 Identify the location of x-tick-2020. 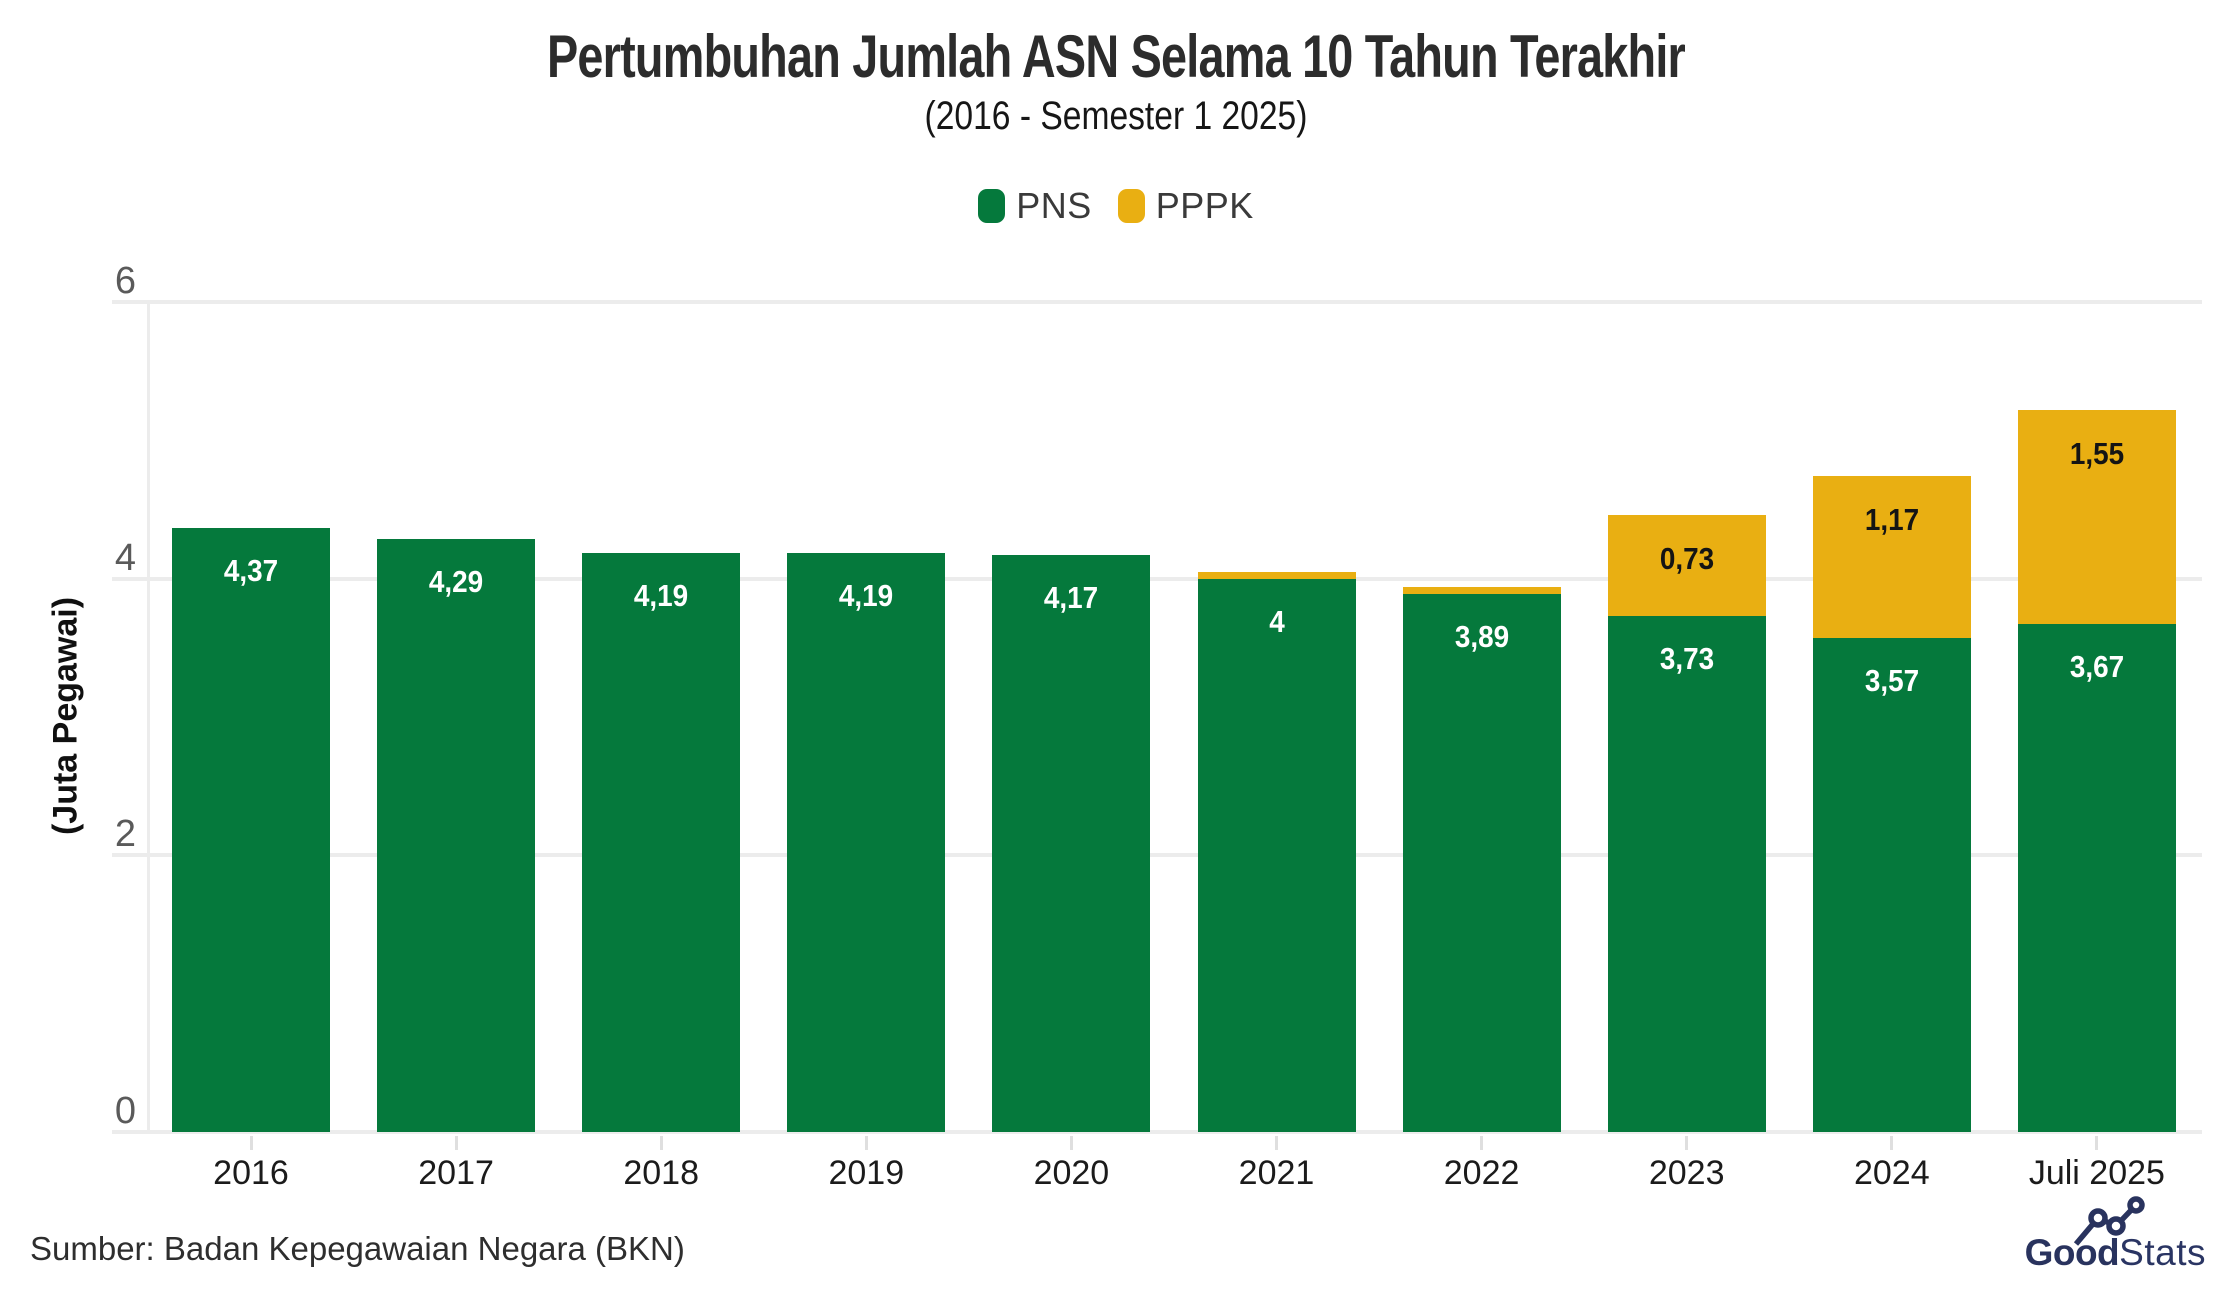
(1071, 1143).